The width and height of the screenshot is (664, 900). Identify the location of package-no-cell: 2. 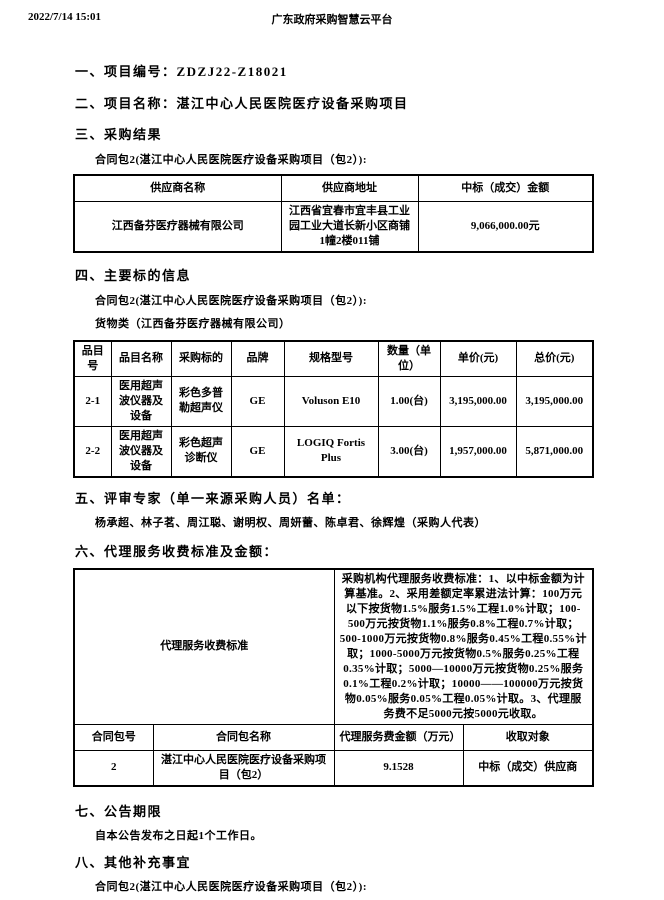
(113, 767).